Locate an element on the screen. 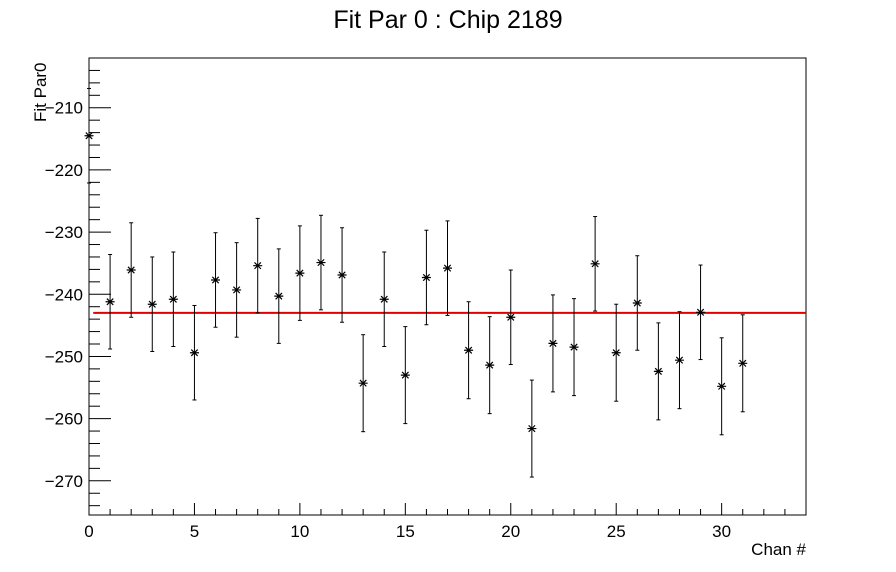  y-tick-label: −250 is located at coordinates (64, 356).